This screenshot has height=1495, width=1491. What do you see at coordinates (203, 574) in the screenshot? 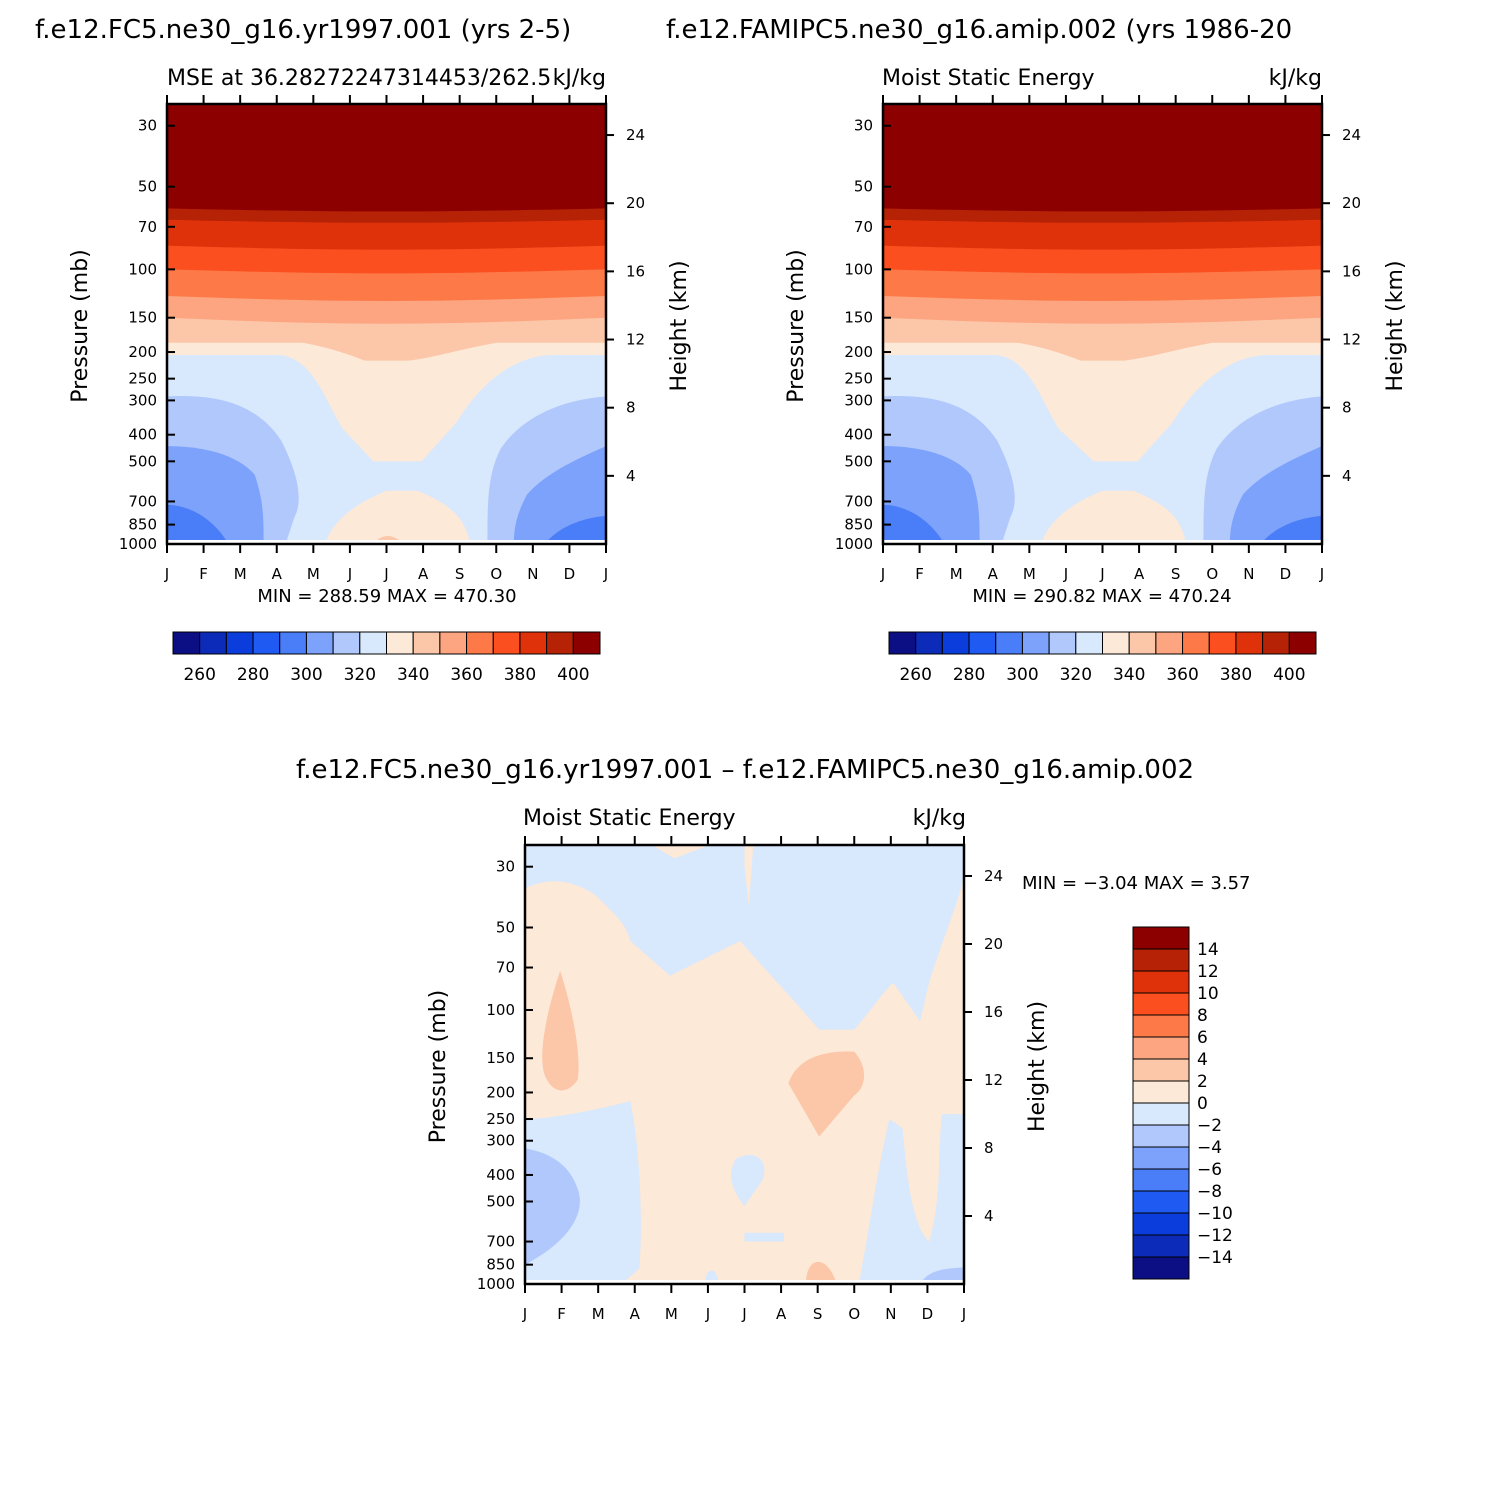
I see `left-xtick-label: F` at bounding box center [203, 574].